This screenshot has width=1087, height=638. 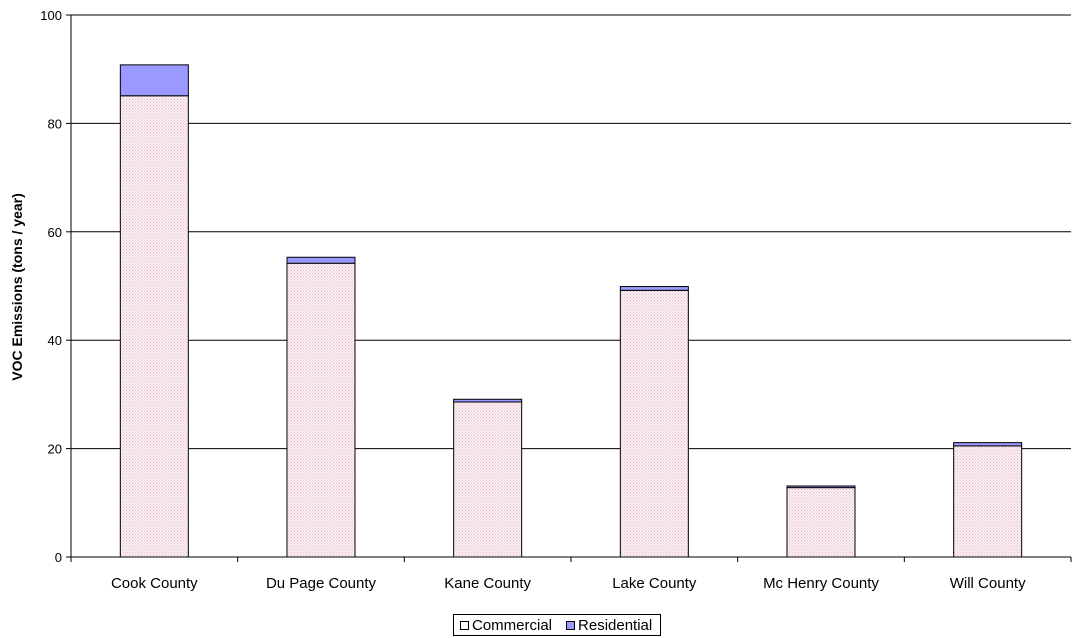 I want to click on y-tick-label-80: 80, so click(x=55, y=123).